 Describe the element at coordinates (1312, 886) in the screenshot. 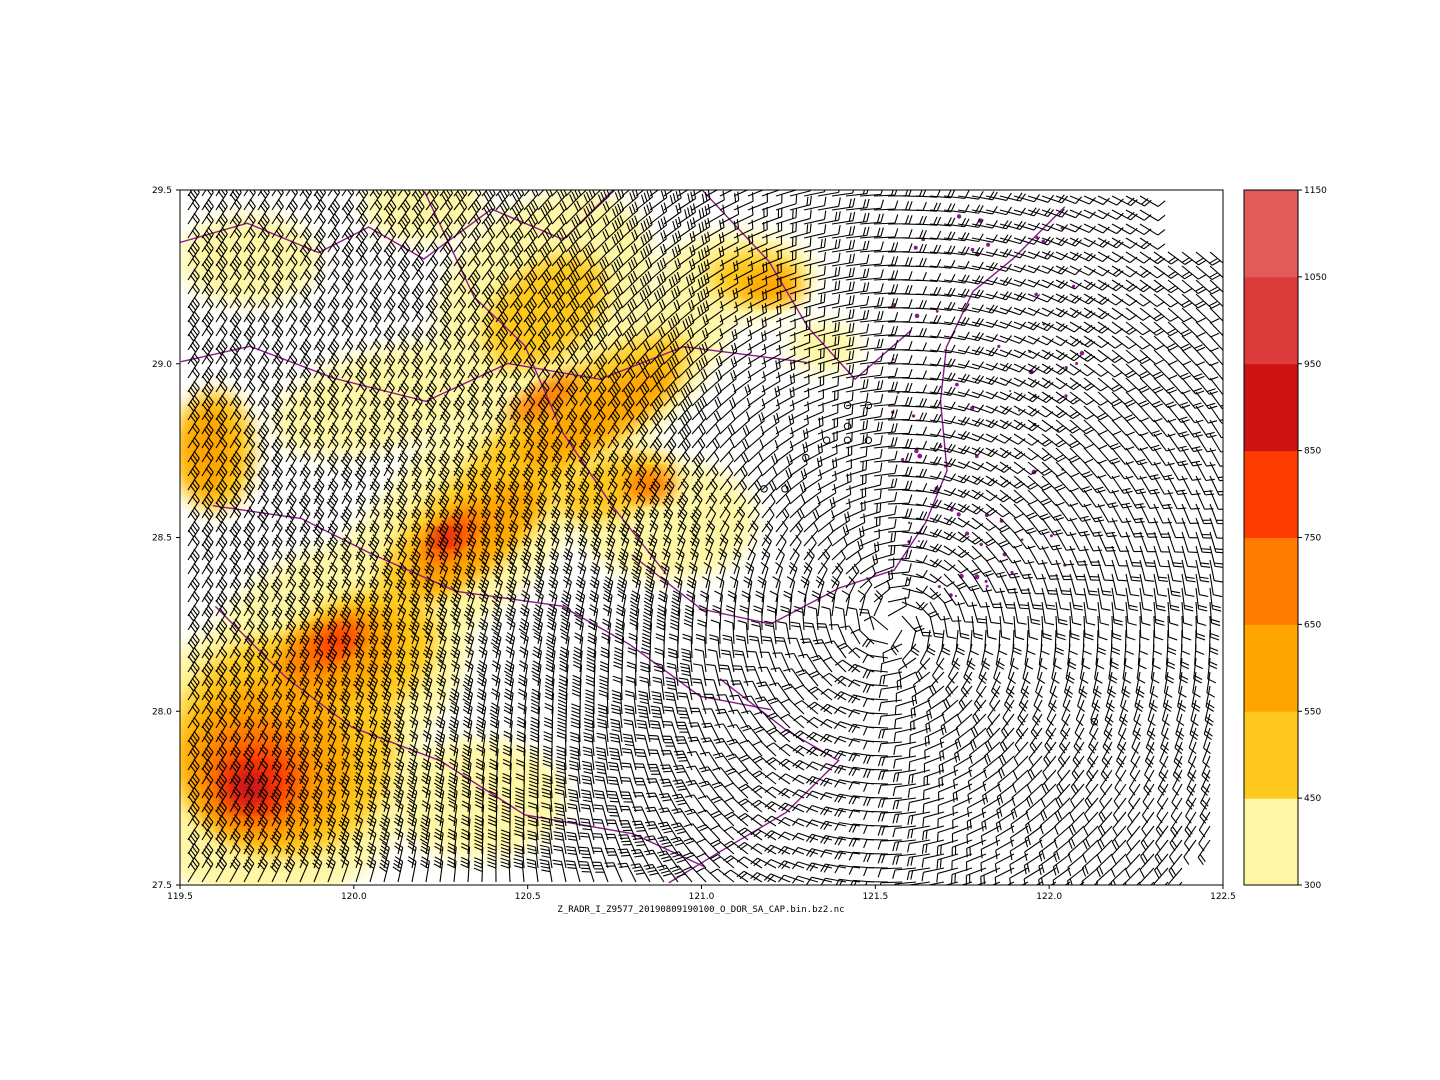

I see `colorbar-tick-label: 300` at that location.